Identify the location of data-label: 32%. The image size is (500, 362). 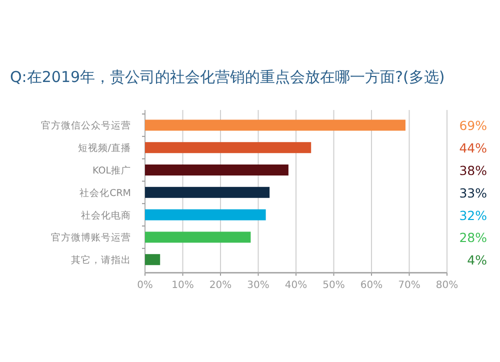
(473, 215).